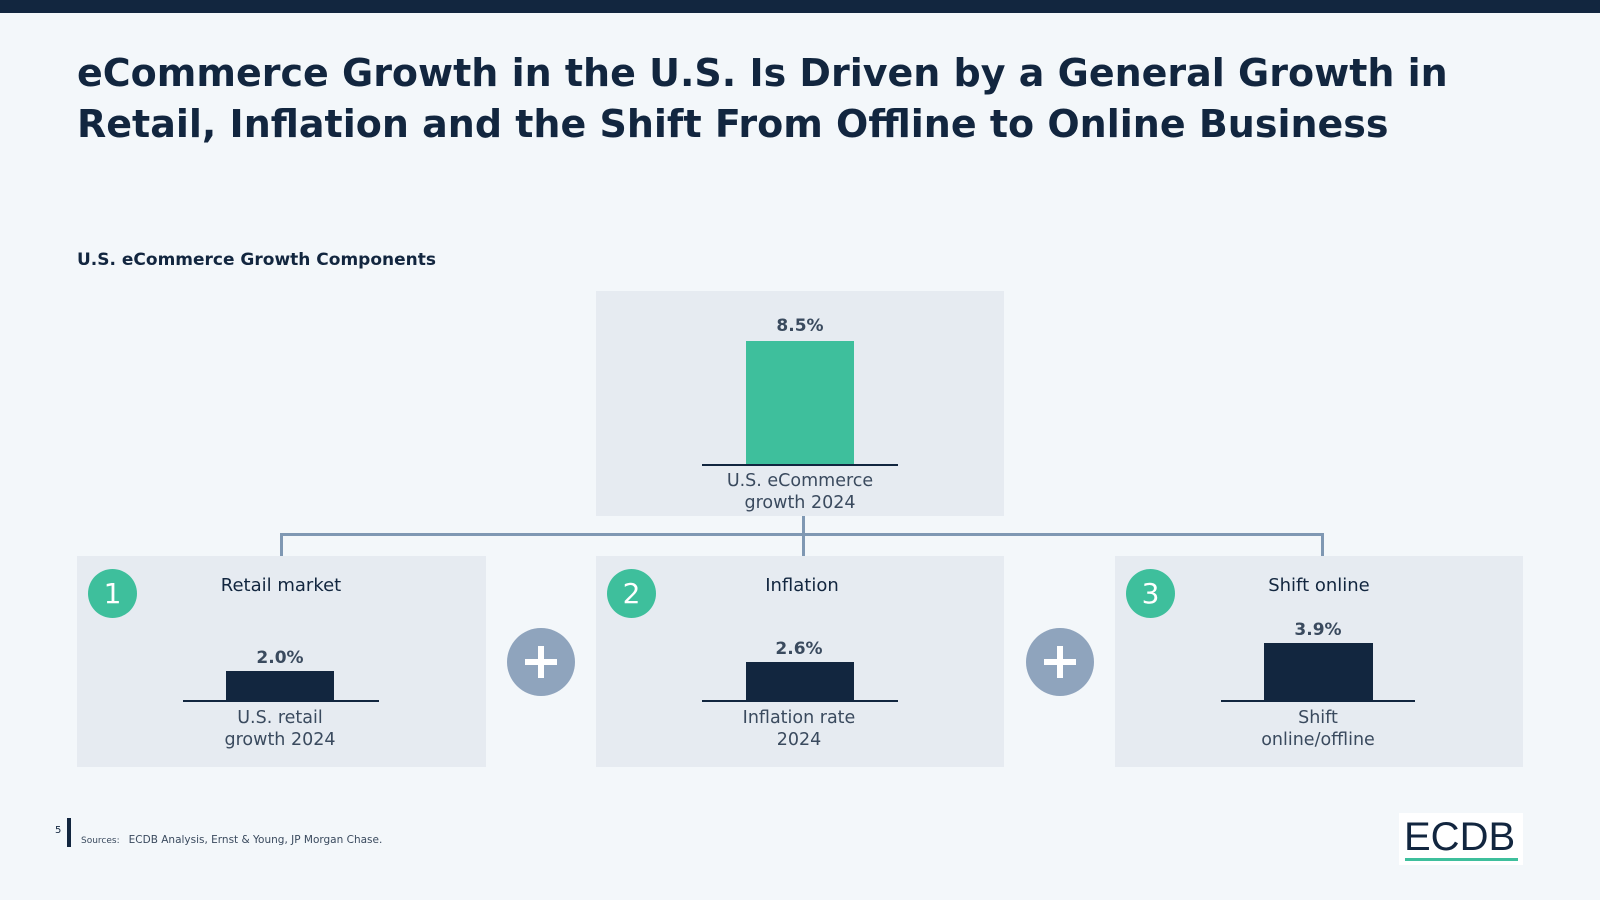 The width and height of the screenshot is (1600, 900). Describe the element at coordinates (803, 526) in the screenshot. I see `connector-vertical-top` at that location.